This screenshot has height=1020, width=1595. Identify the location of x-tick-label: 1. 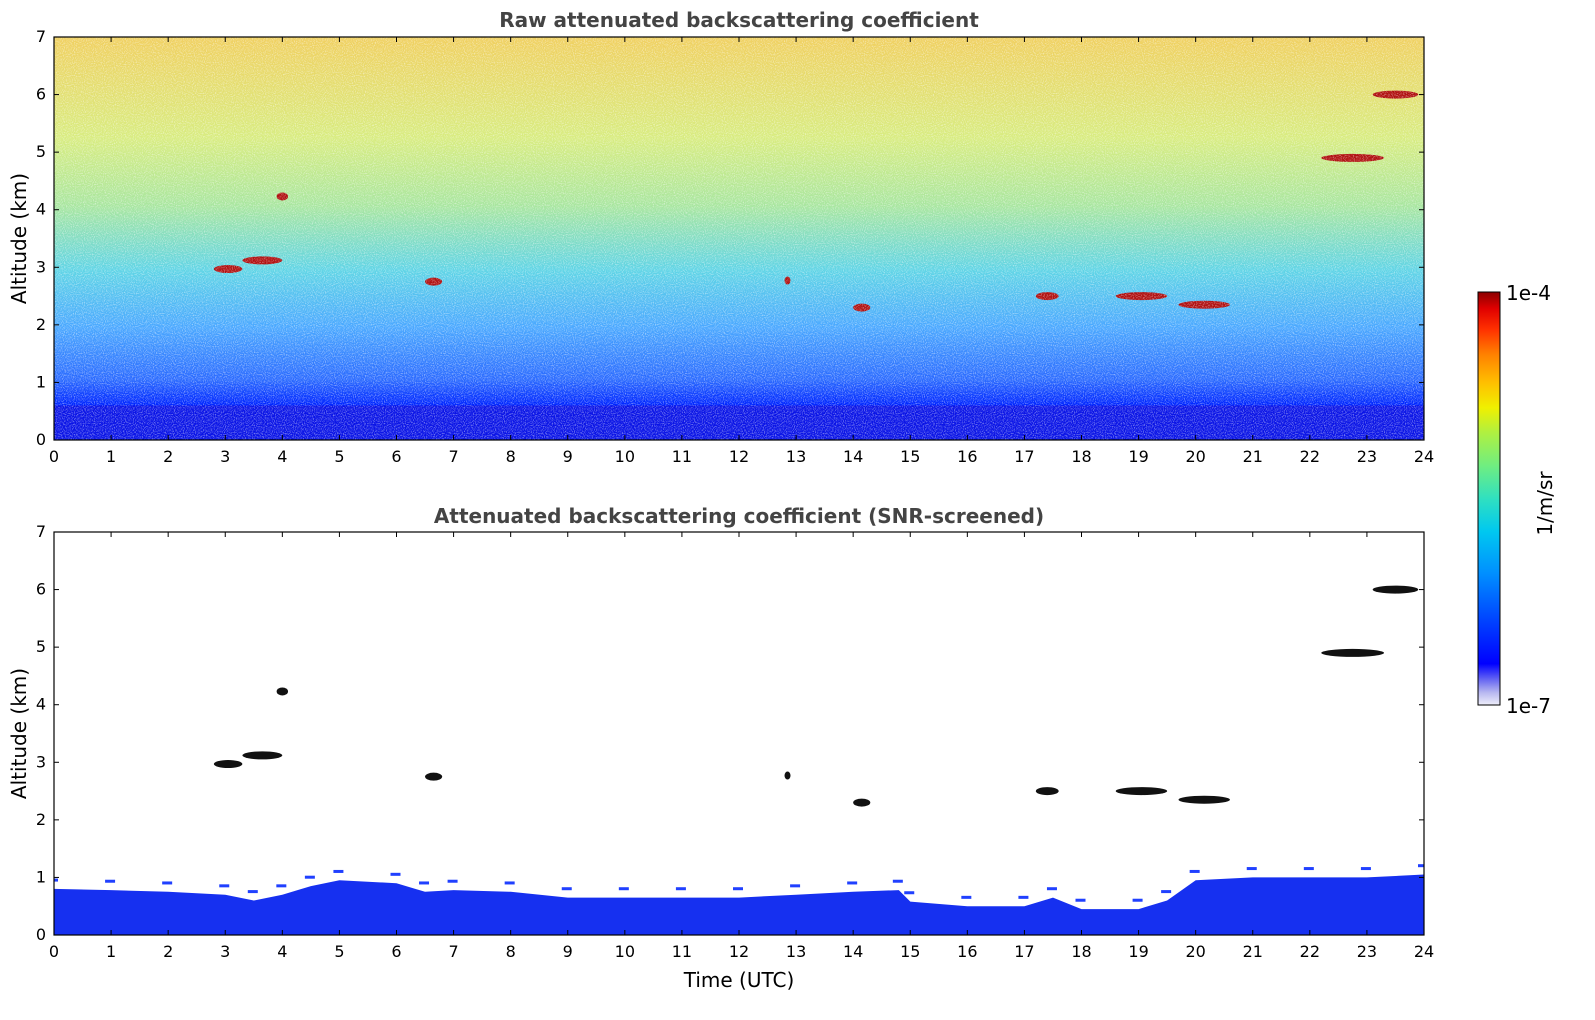
(111, 951).